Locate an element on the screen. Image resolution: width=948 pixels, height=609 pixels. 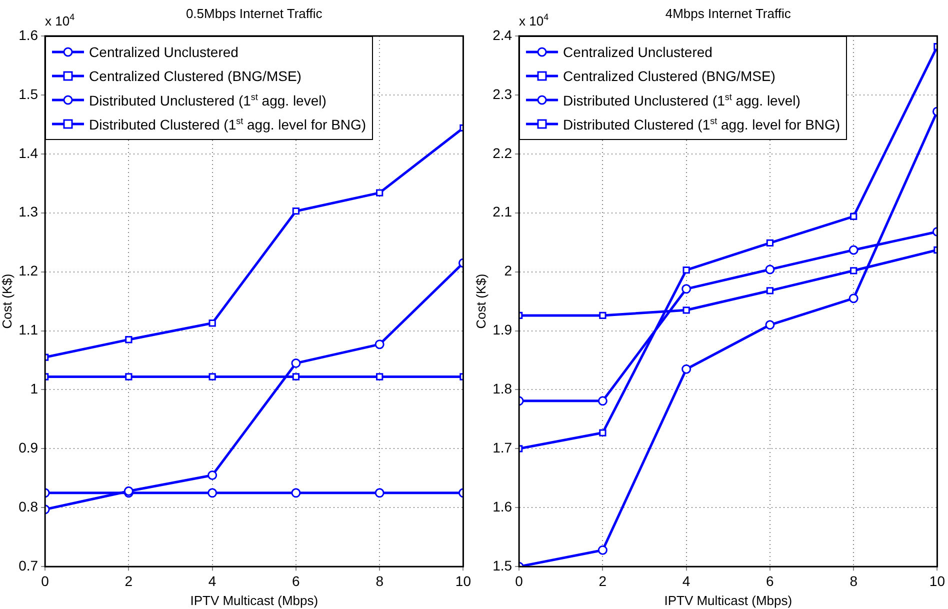
y-tick-label: 1.3 is located at coordinates (28, 212).